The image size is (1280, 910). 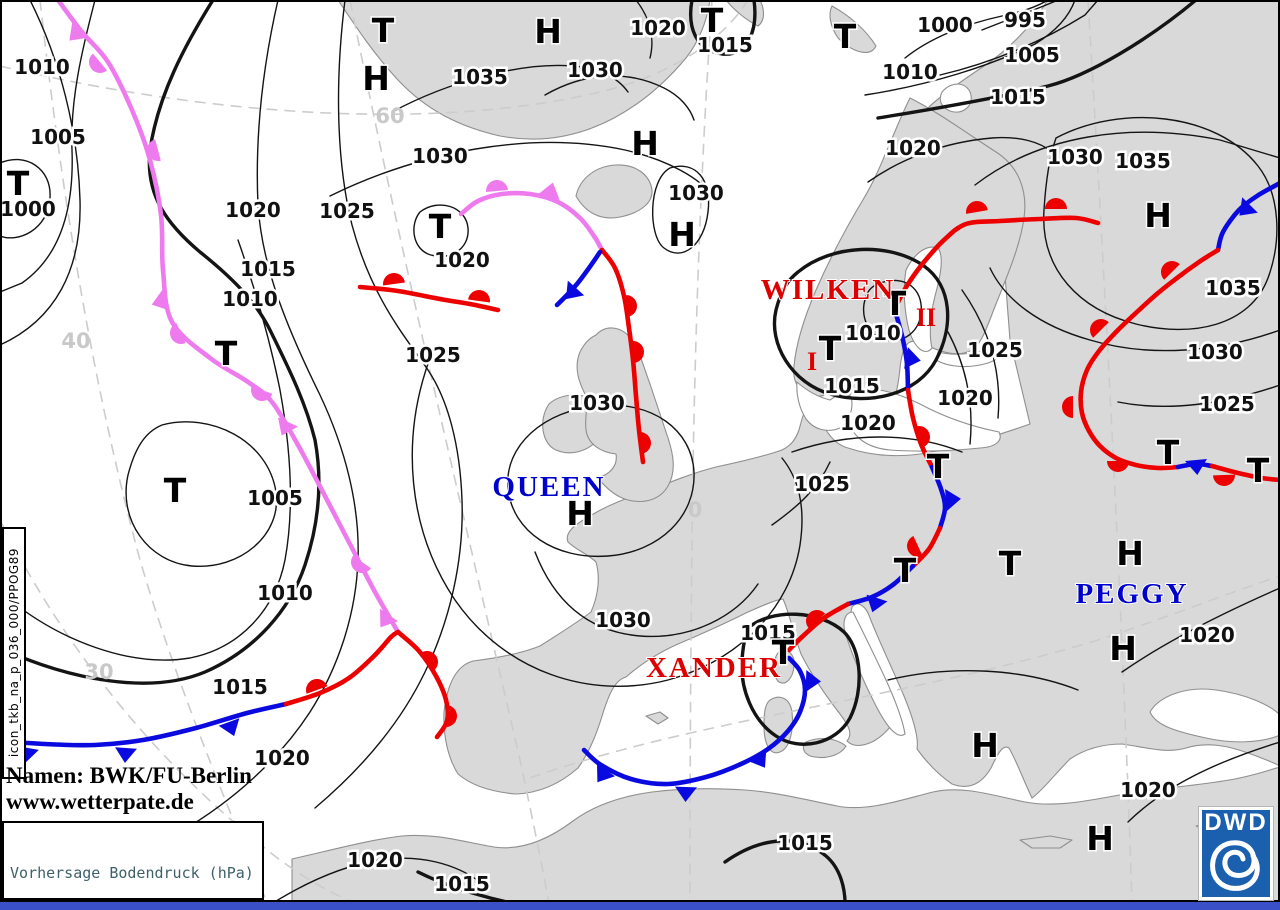 What do you see at coordinates (426, 684) in the screenshot?
I see `front-biscay-warm` at bounding box center [426, 684].